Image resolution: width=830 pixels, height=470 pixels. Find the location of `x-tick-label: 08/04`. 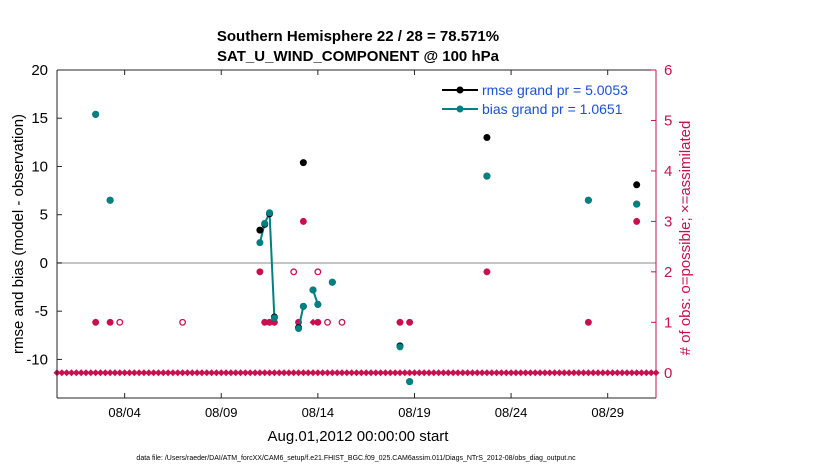

x-tick-label: 08/04 is located at coordinates (124, 412).